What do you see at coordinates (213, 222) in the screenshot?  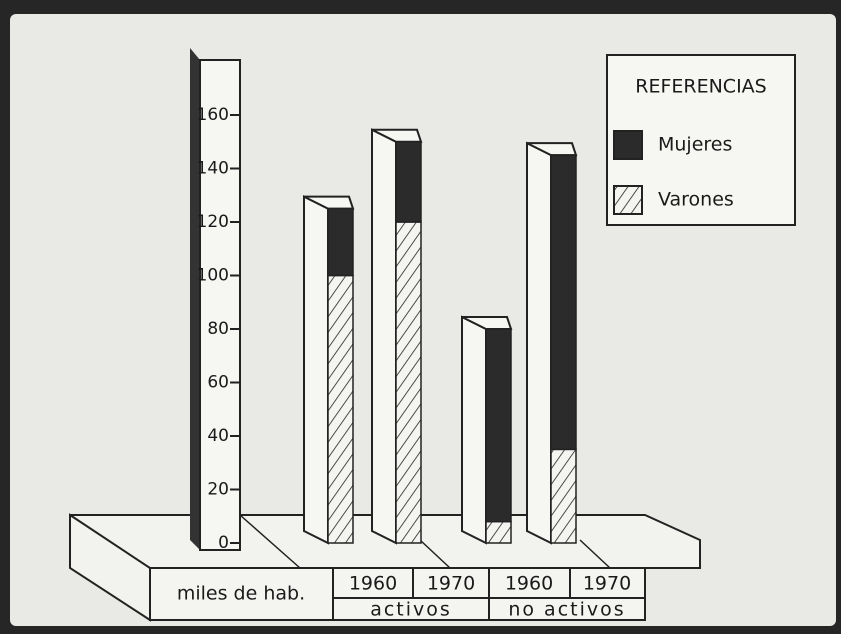 I see `y-tick-label: 120` at bounding box center [213, 222].